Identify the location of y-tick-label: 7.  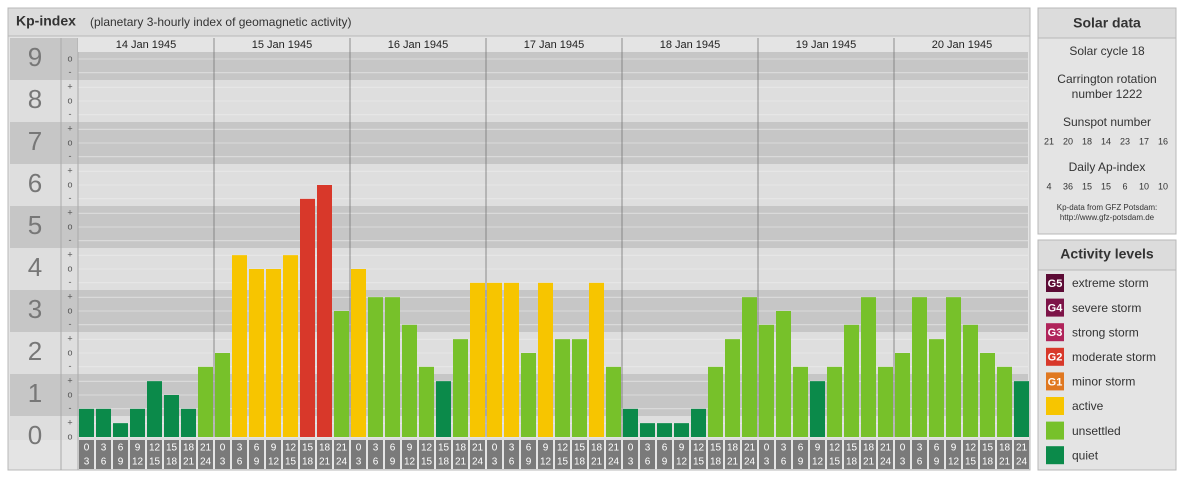
(35, 141).